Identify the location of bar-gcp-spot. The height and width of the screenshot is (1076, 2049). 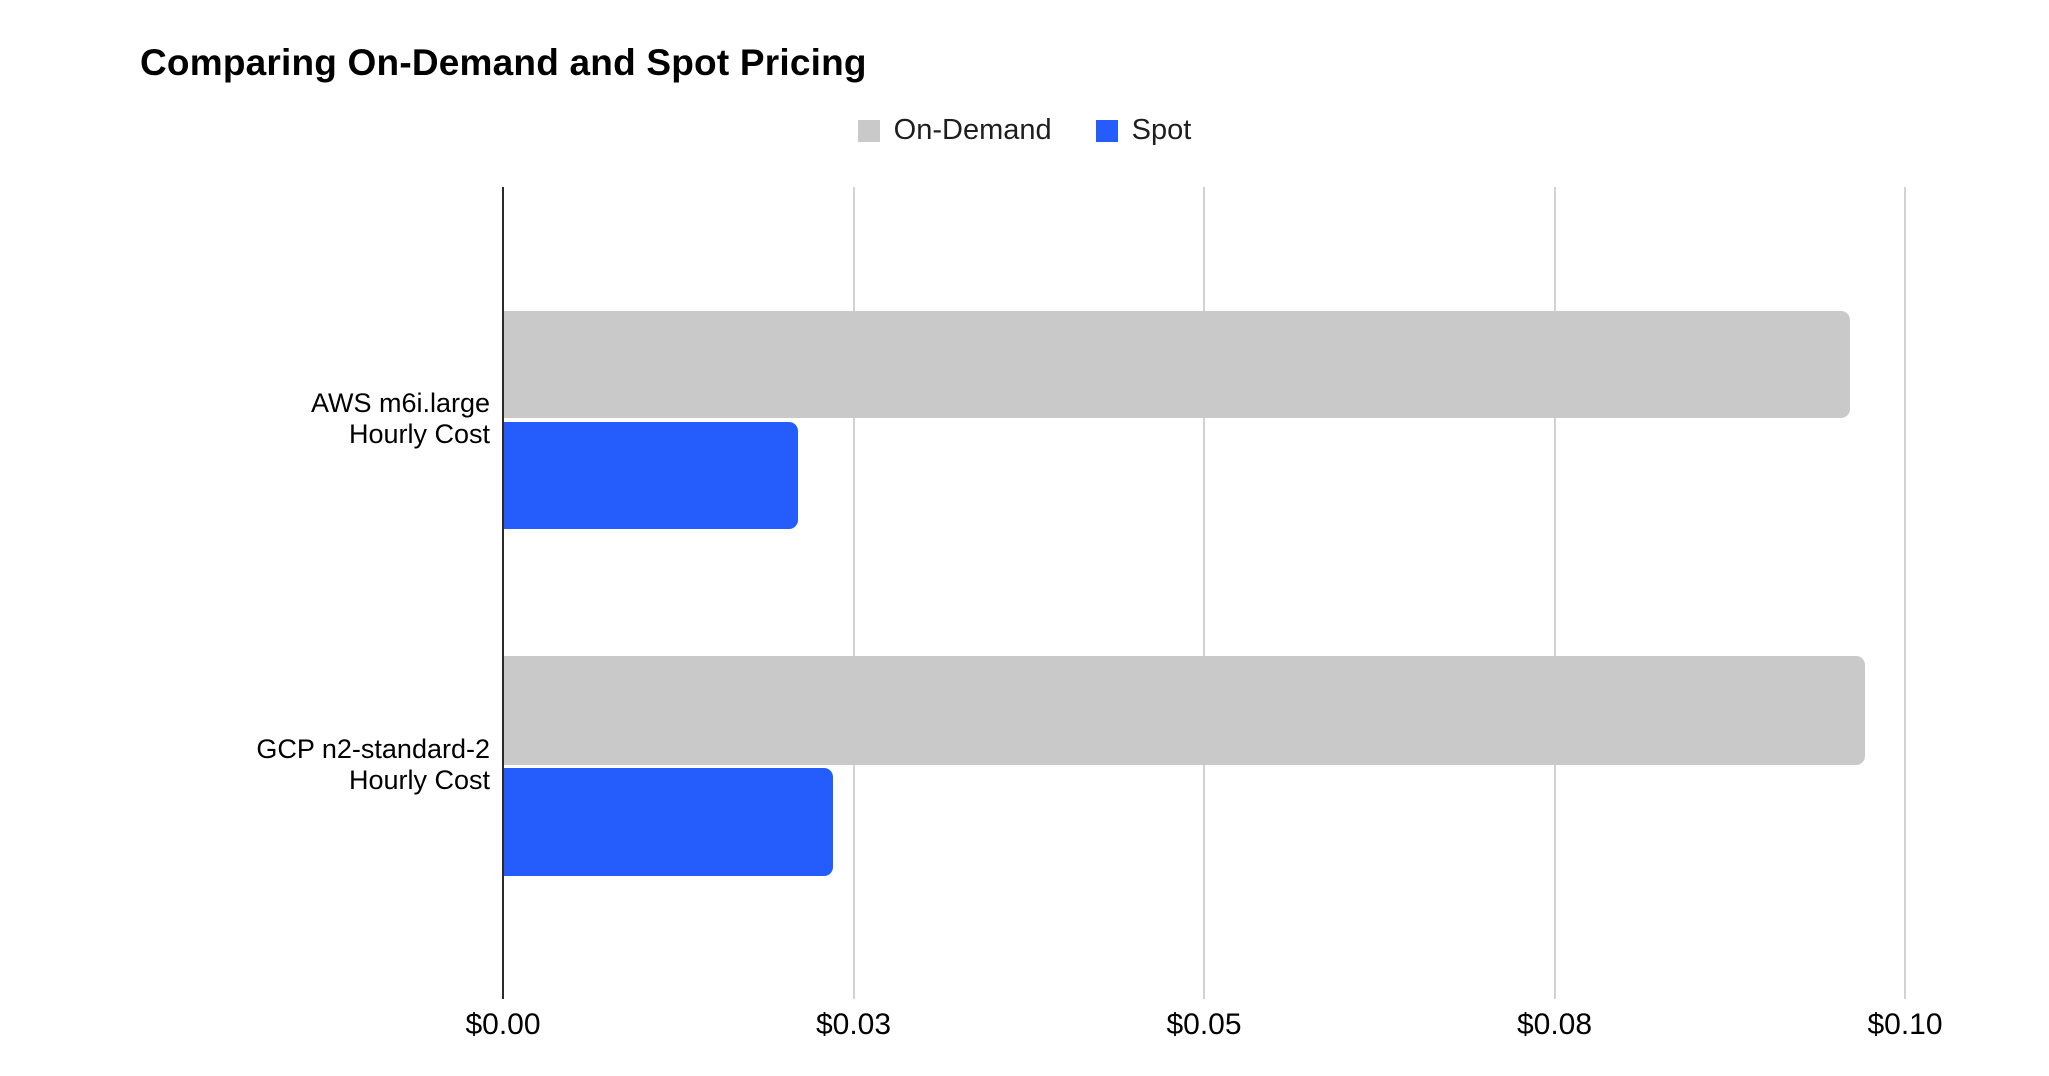
(669, 822).